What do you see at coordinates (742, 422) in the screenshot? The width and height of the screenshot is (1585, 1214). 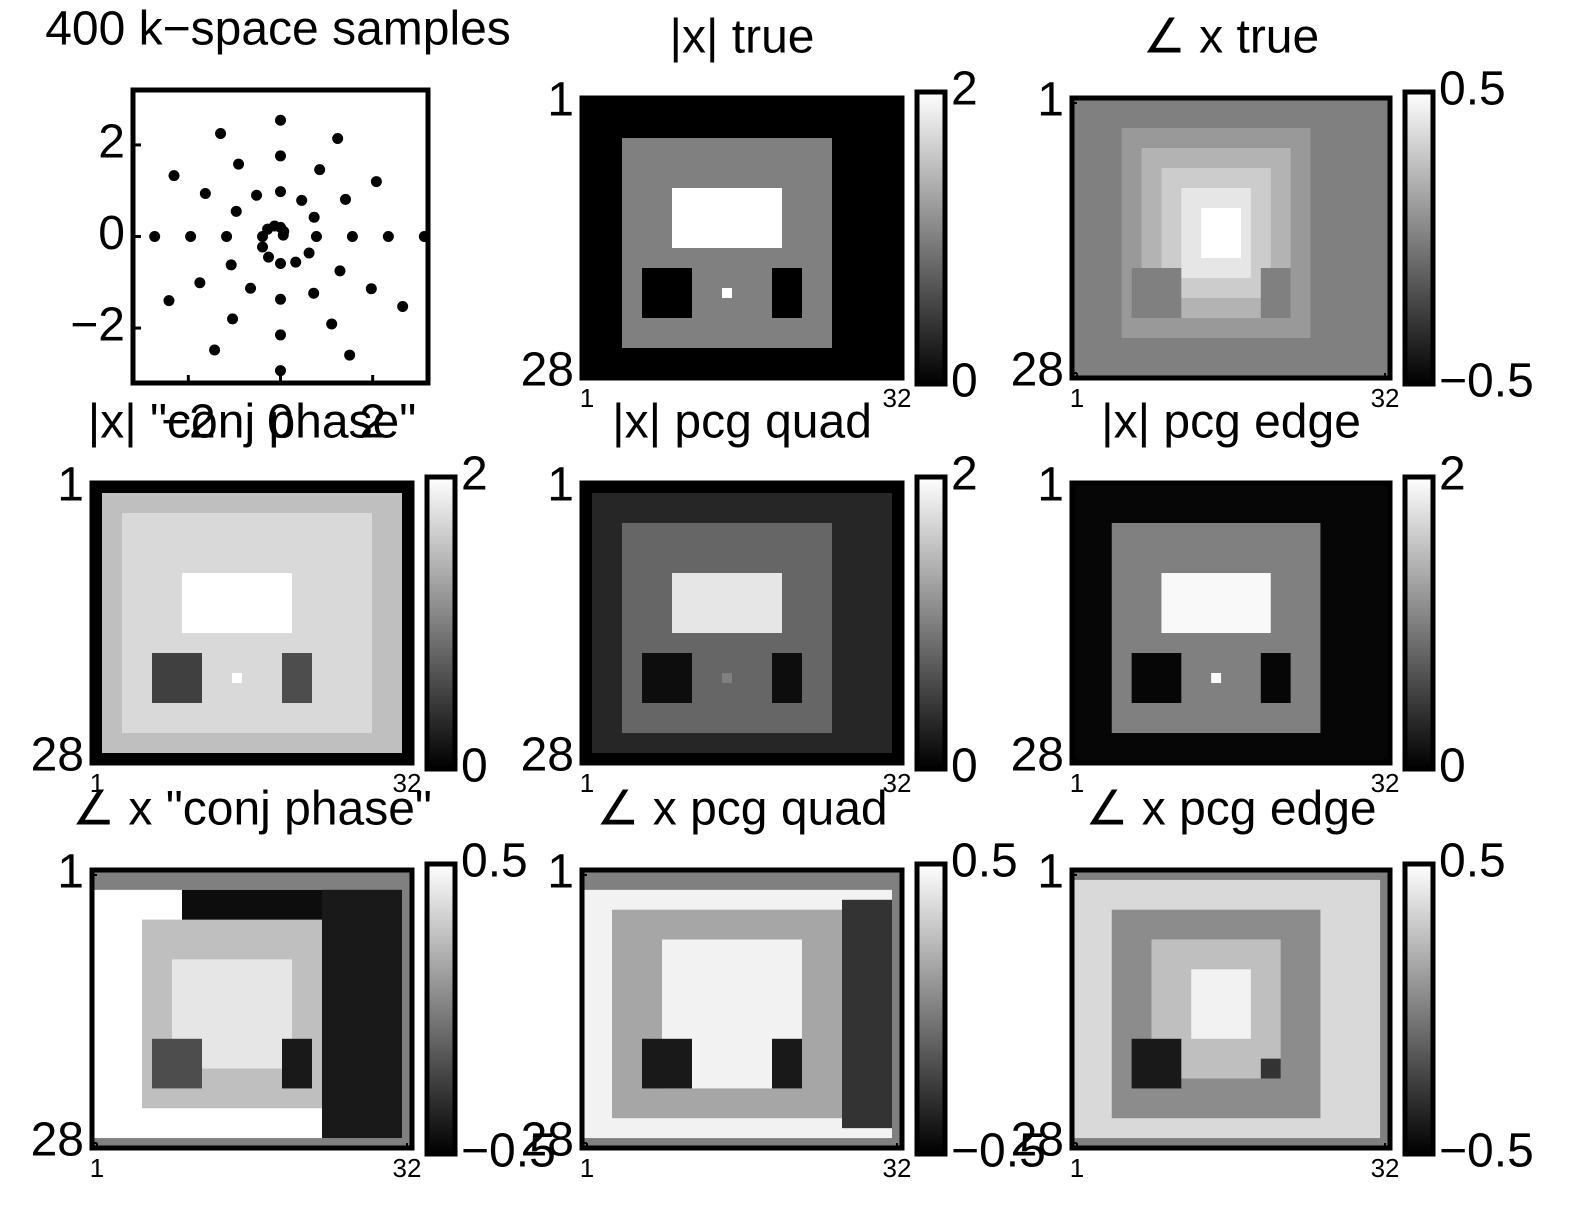 I see `panel-title: |x| pcg quad` at bounding box center [742, 422].